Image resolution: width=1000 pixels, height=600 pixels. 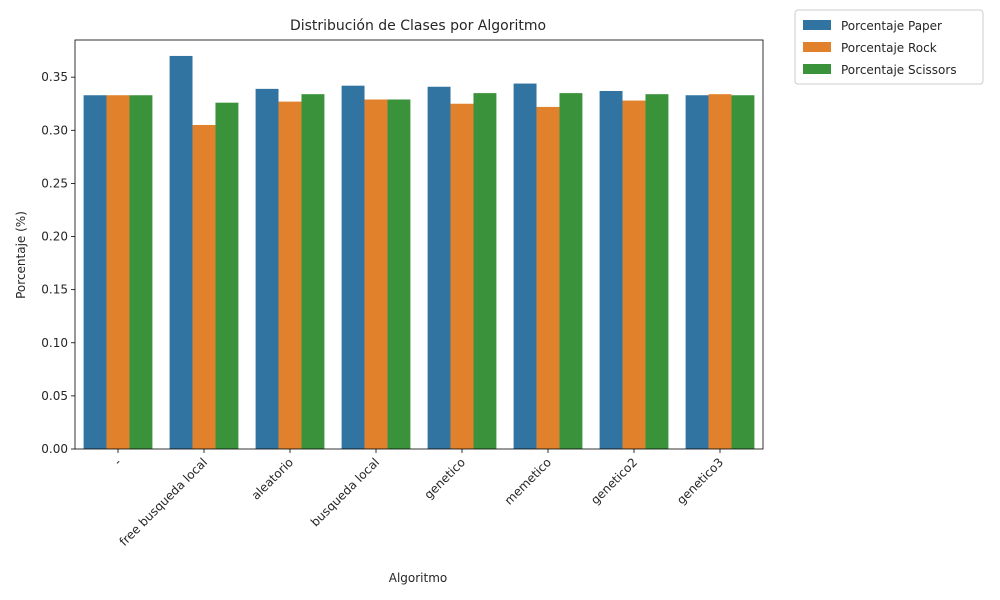 What do you see at coordinates (54, 449) in the screenshot?
I see `y-tick-label: 0.00` at bounding box center [54, 449].